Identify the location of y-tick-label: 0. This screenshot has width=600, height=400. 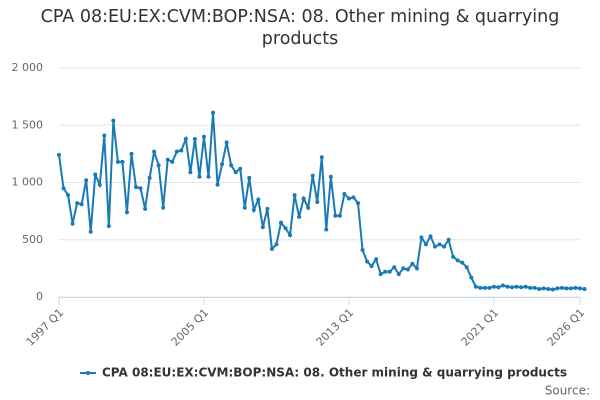
(39, 296).